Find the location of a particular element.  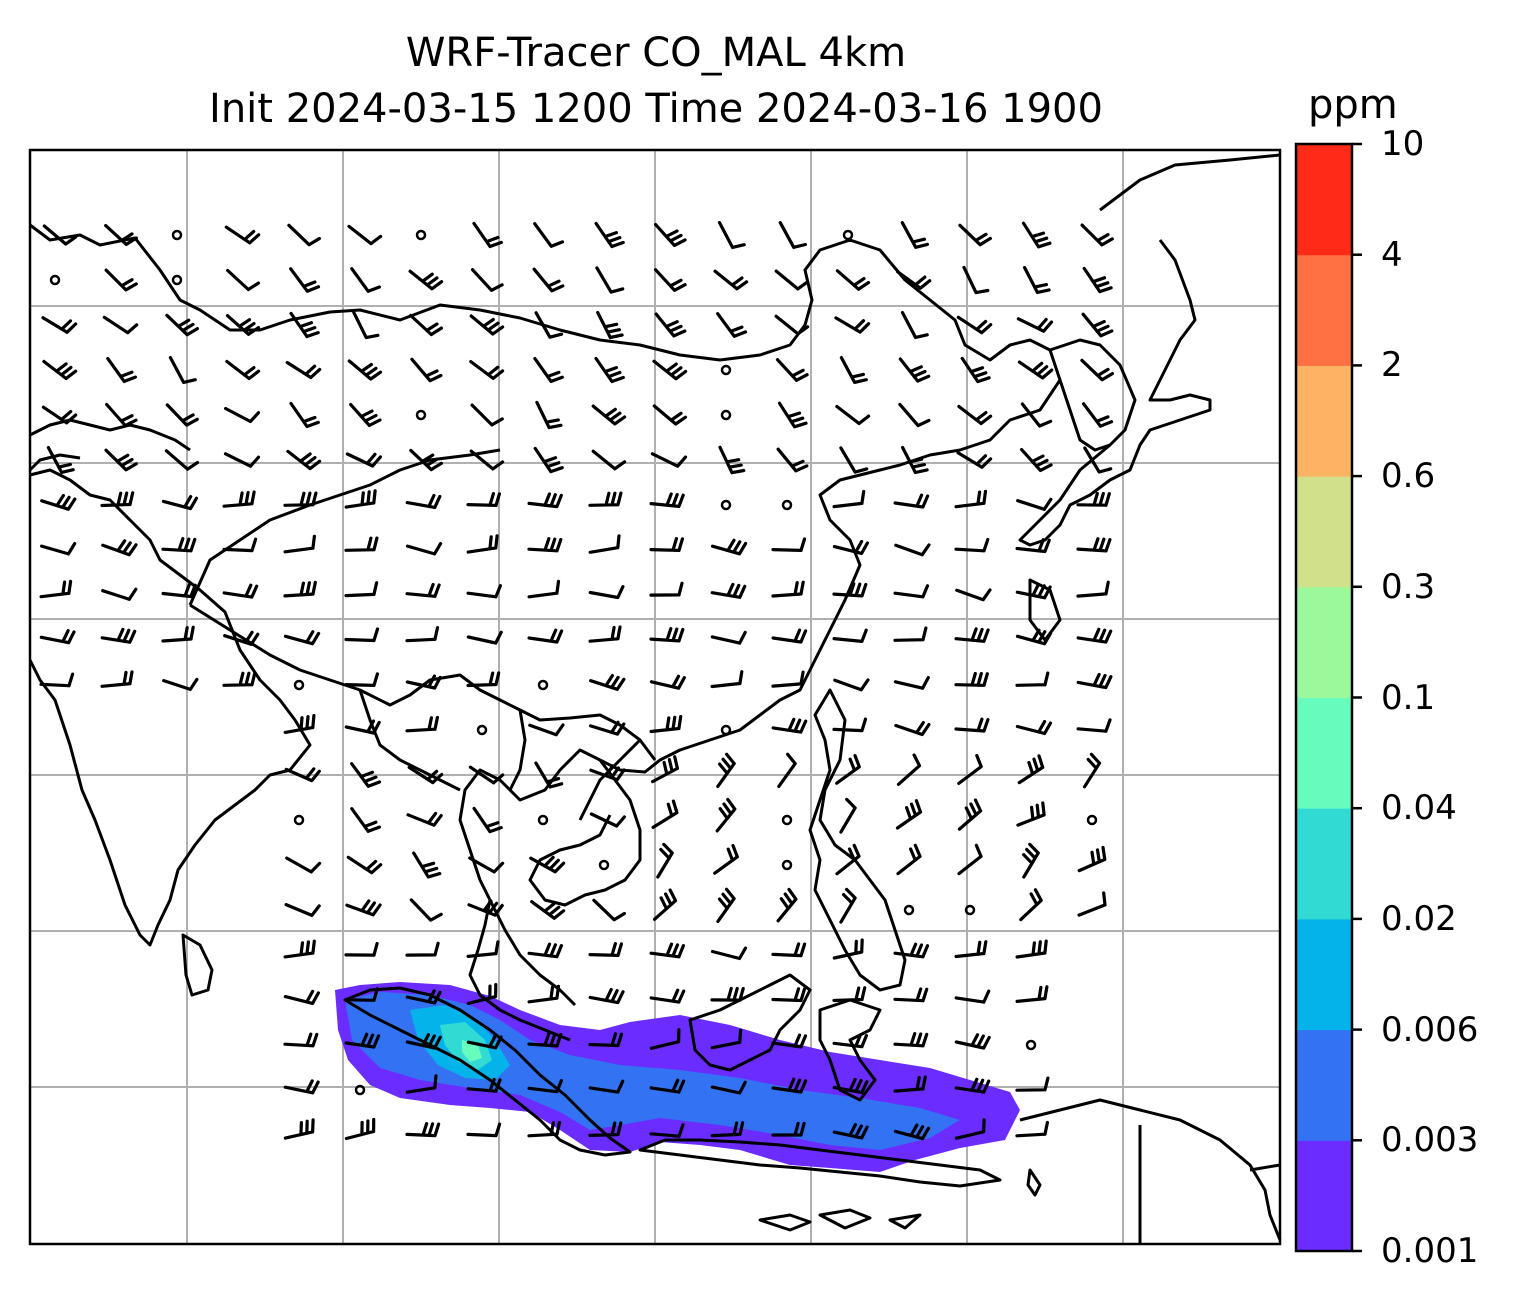

tracer-field is located at coordinates (677, 1077).